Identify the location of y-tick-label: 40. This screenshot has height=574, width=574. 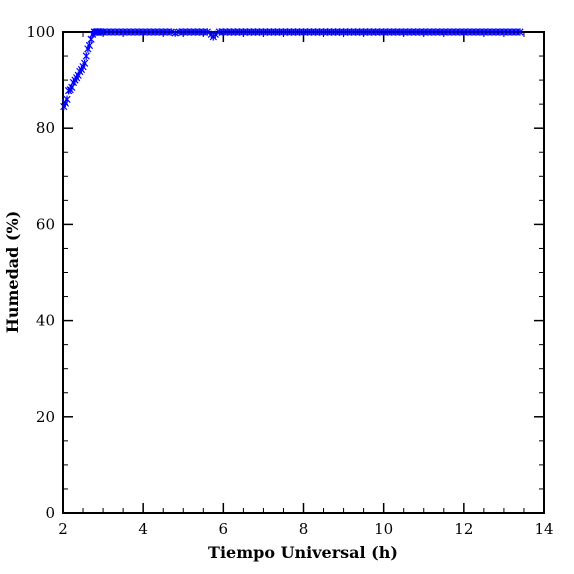
(45, 321).